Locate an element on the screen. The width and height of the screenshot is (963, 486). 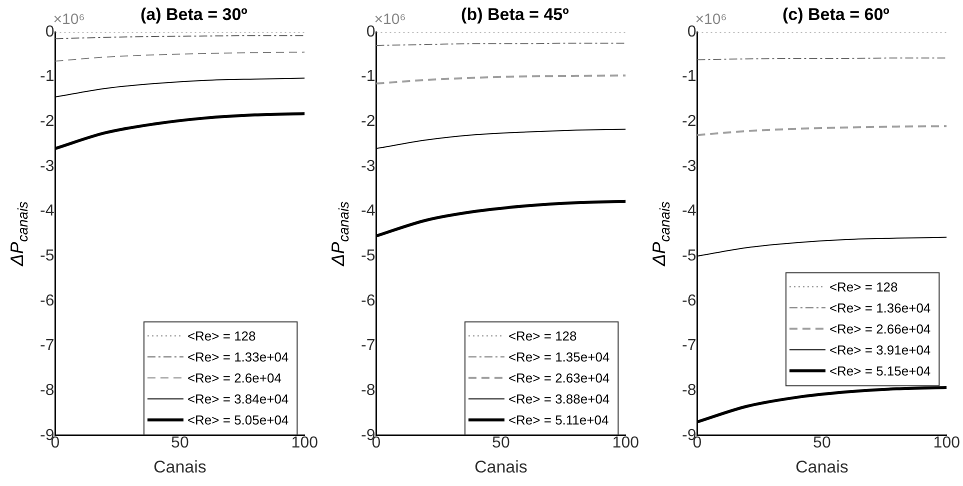
chart-title: (a) Beta = 30º is located at coordinates (194, 14).